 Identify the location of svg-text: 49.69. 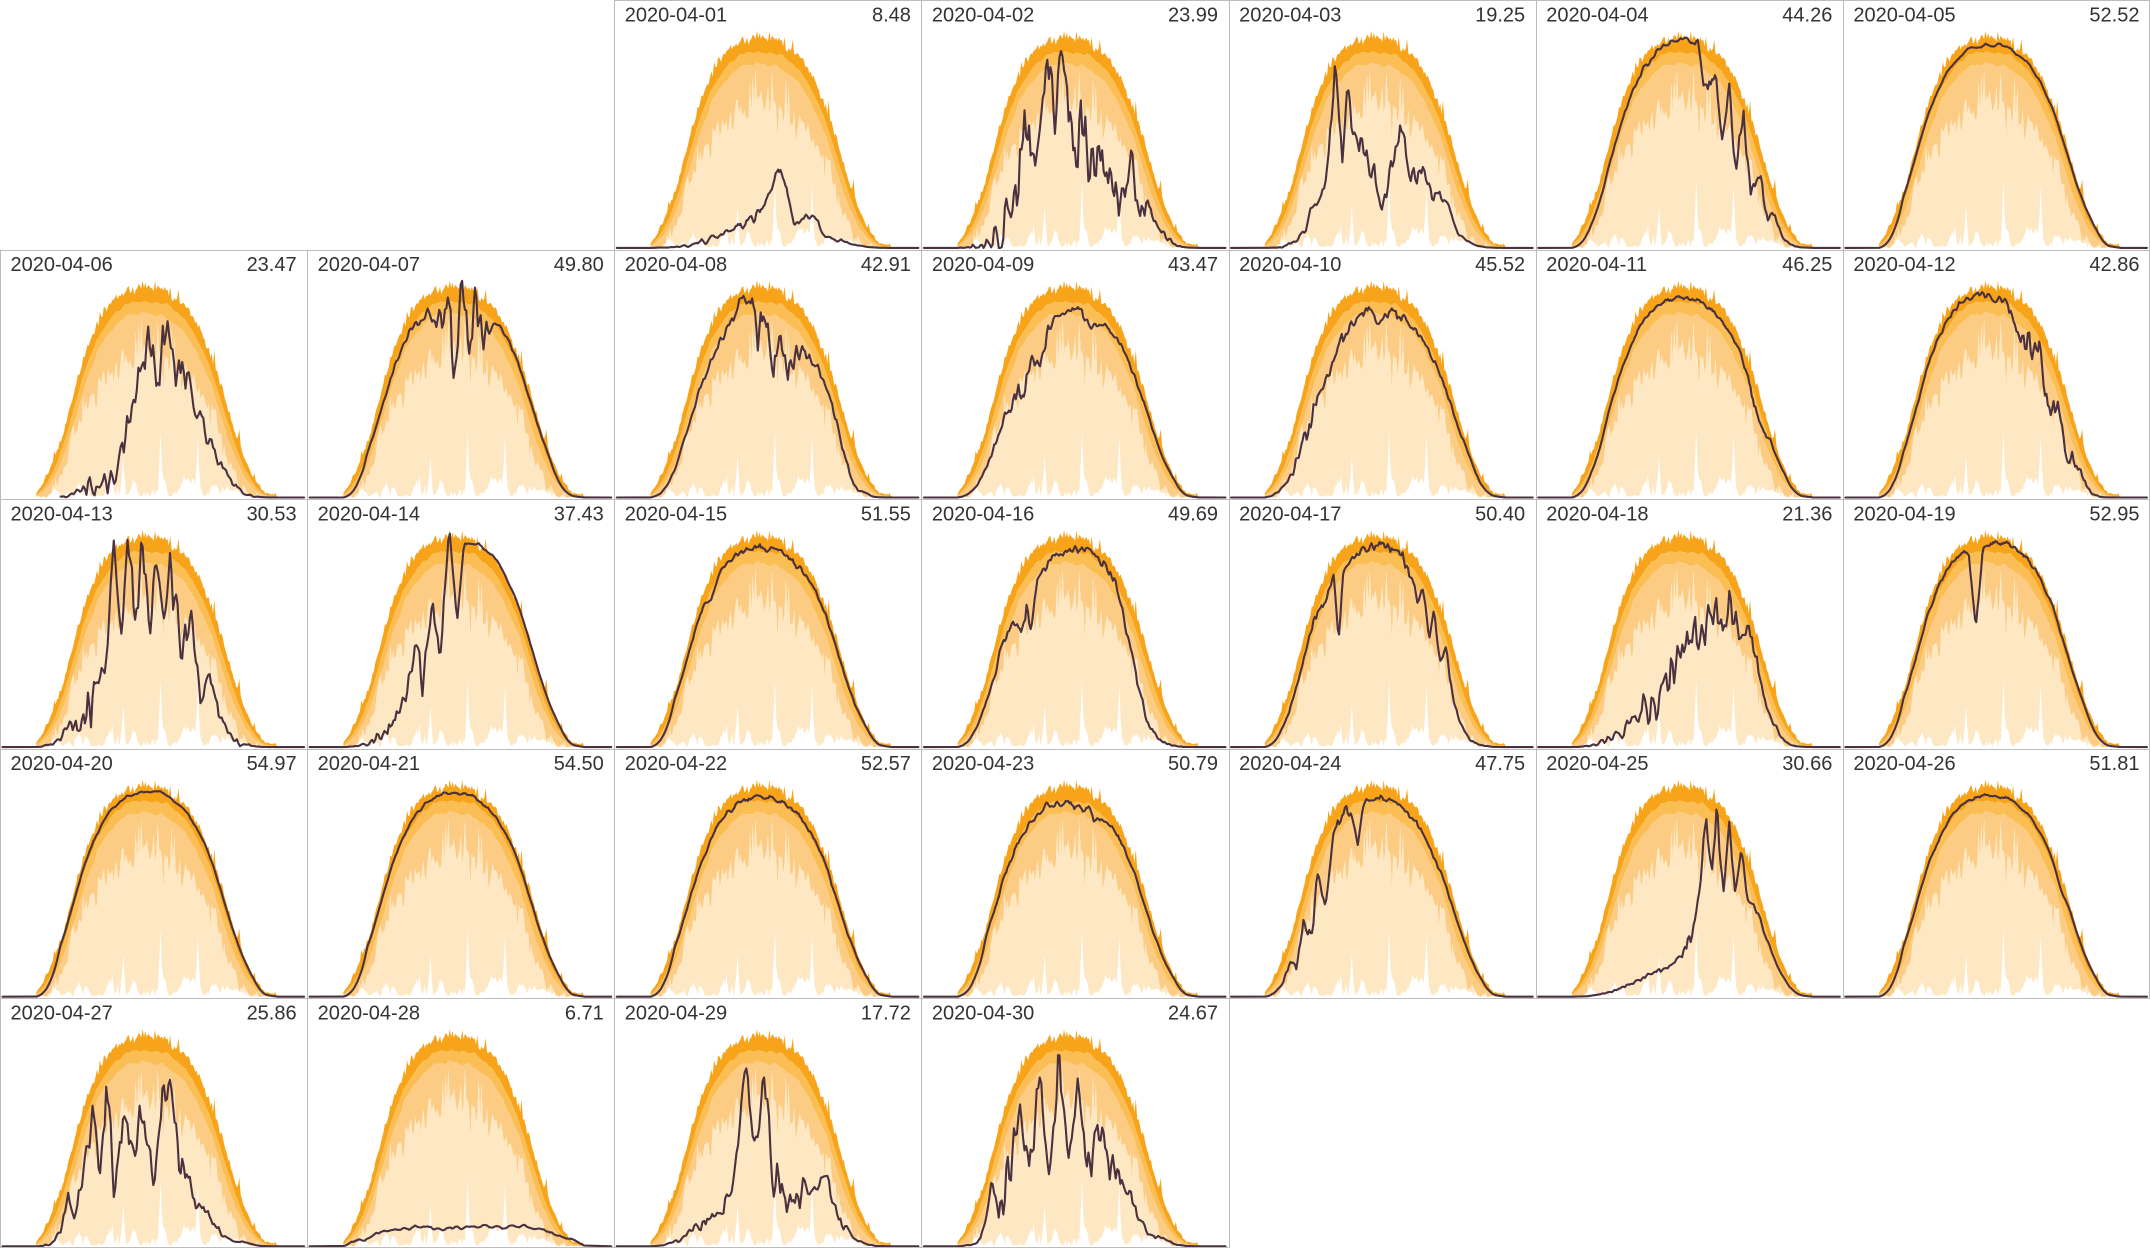
(1193, 515).